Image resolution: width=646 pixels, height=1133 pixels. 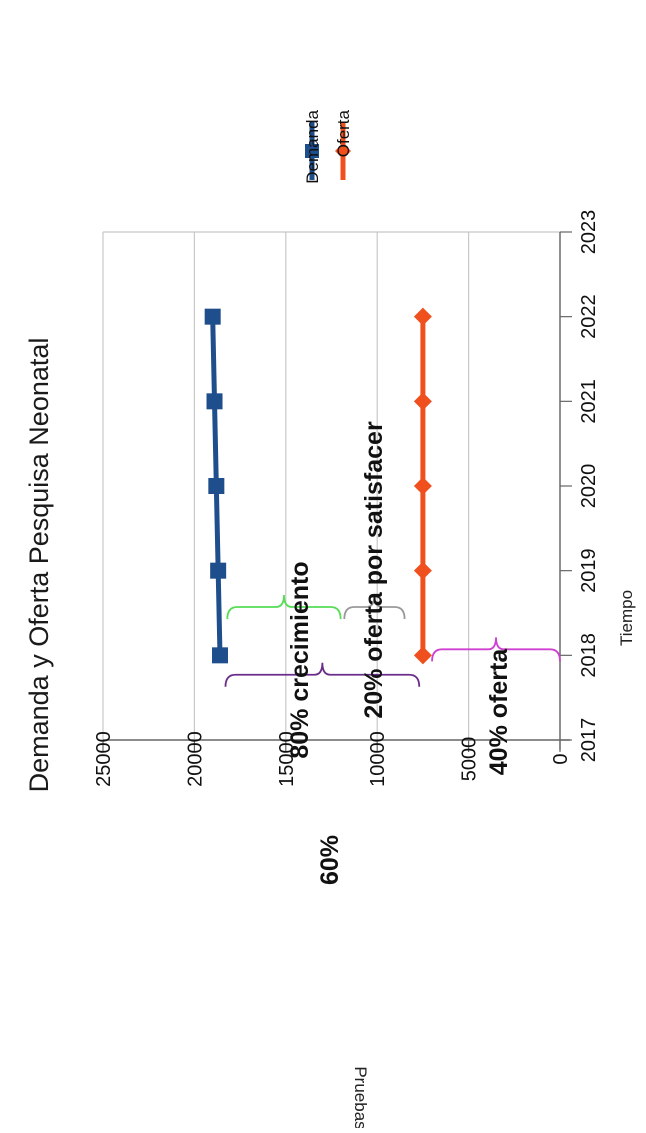 I want to click on y-tick-label: 5000, so click(x=470, y=759).